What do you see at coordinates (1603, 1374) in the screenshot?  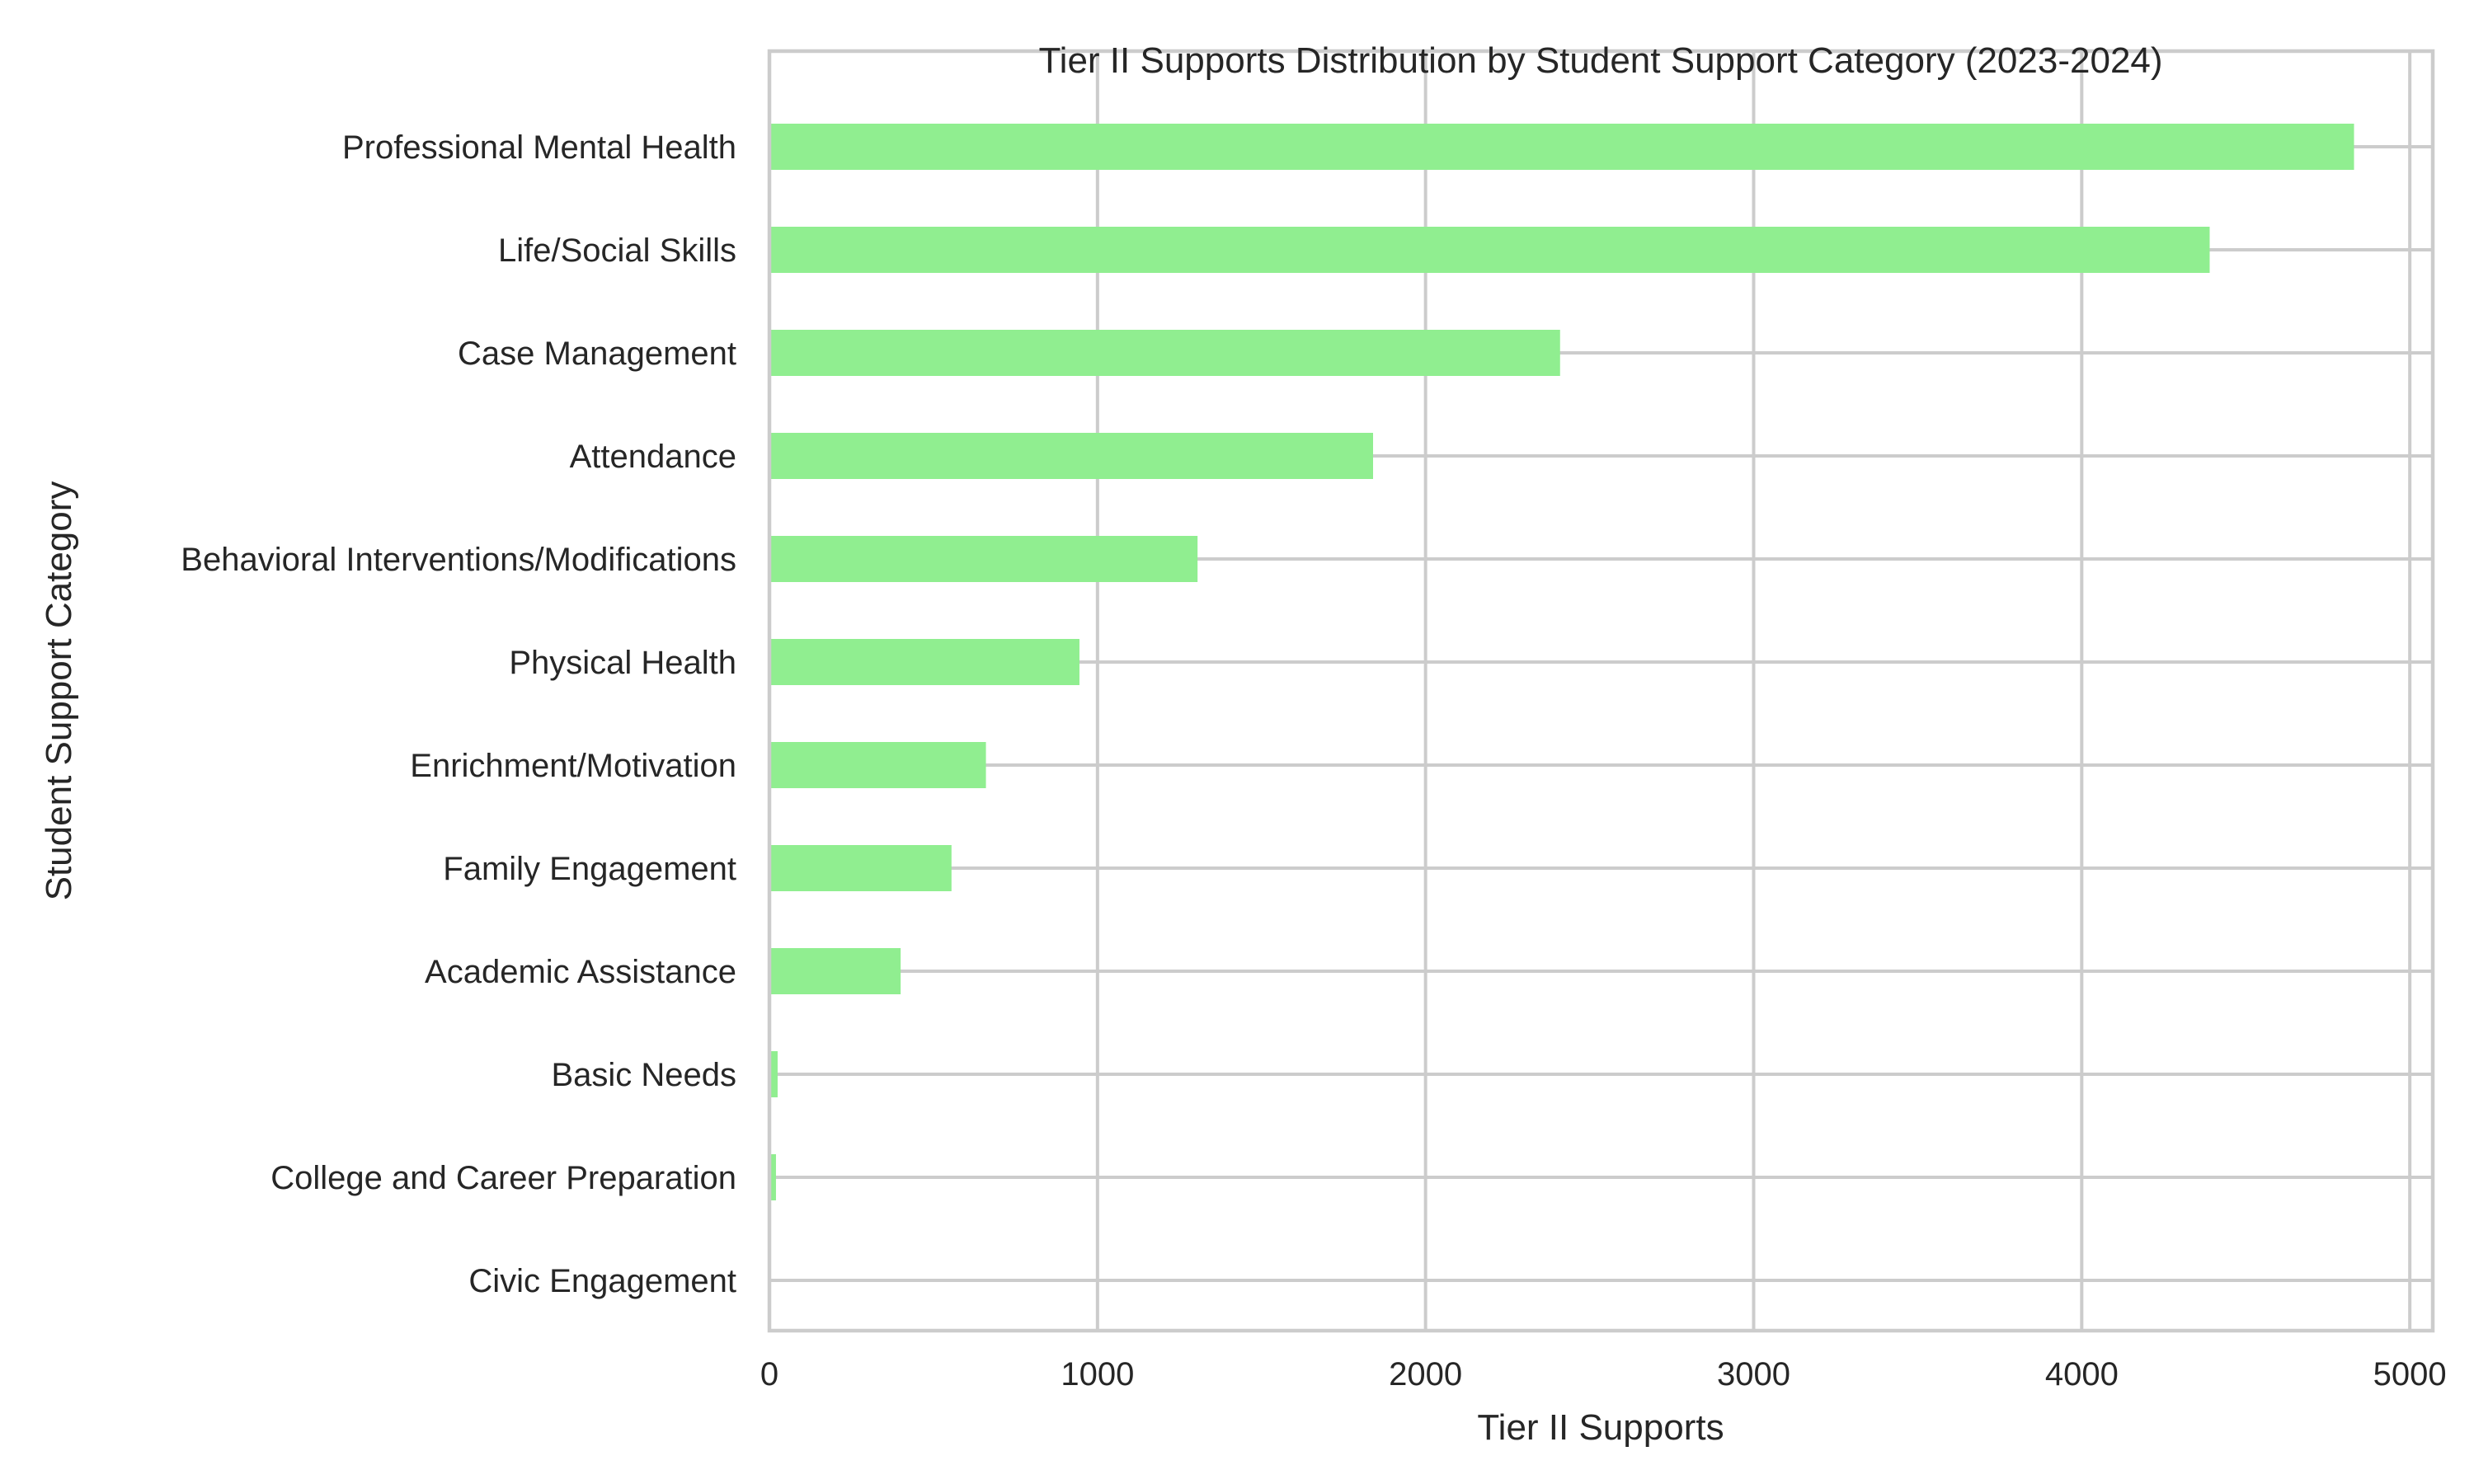 I see `x-tick-labels: 0 1000 2000 3000 4000 5000` at bounding box center [1603, 1374].